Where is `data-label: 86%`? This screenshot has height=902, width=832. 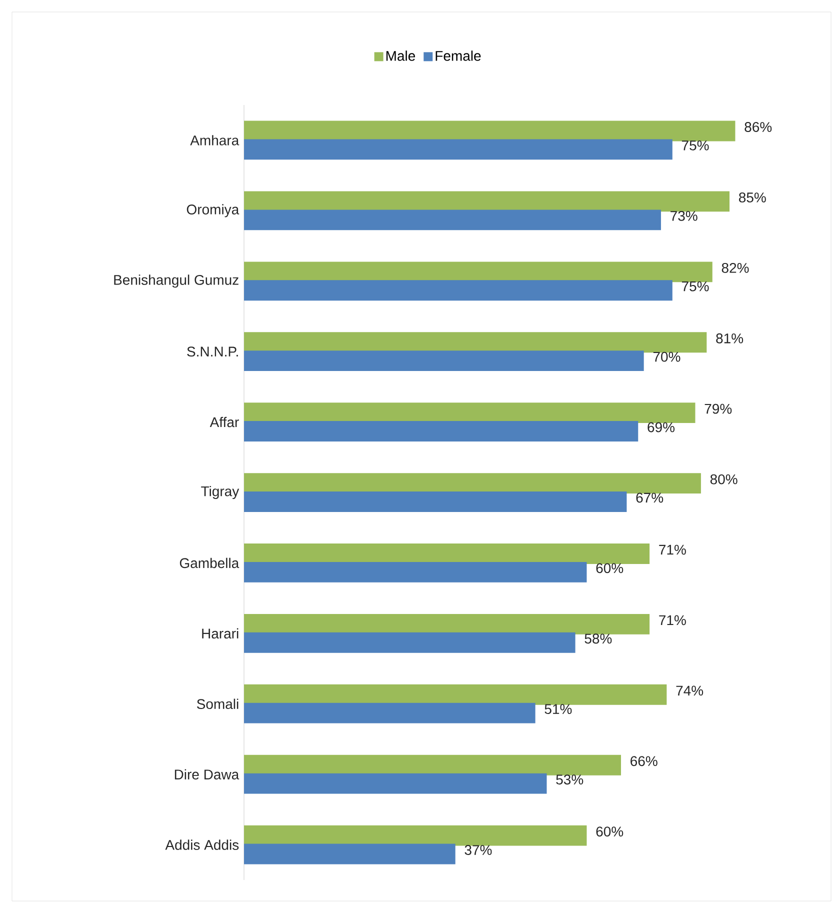 data-label: 86% is located at coordinates (758, 127).